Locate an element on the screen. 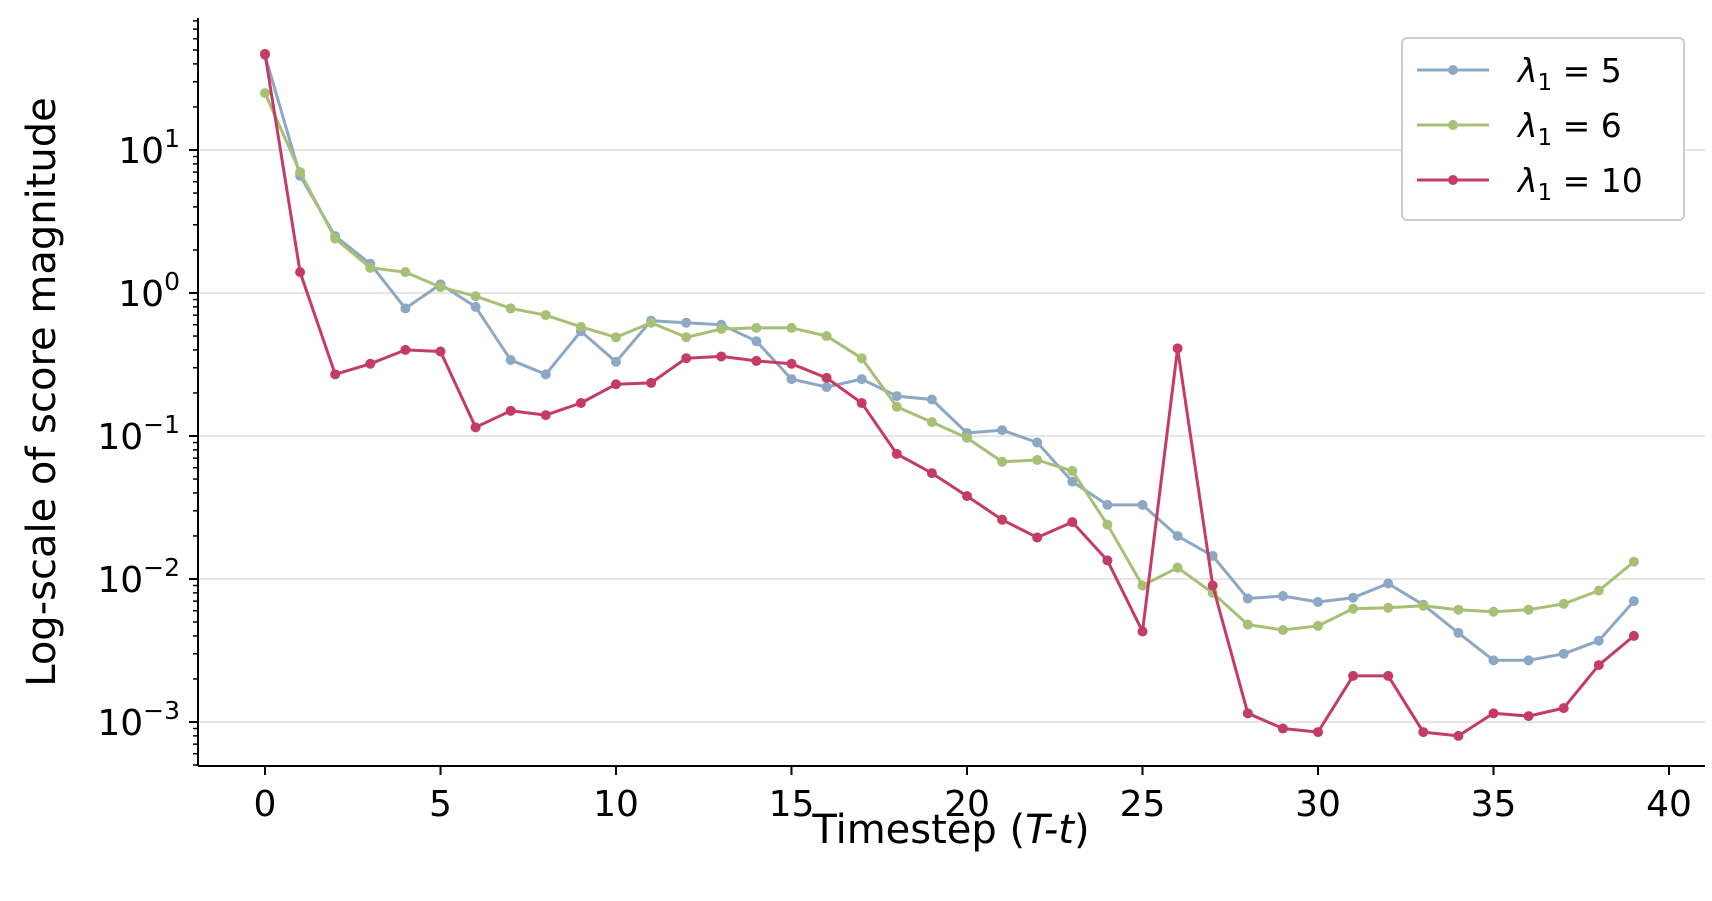 This screenshot has width=1712, height=901. y-tick-label: 10⁻³ is located at coordinates (138, 720).